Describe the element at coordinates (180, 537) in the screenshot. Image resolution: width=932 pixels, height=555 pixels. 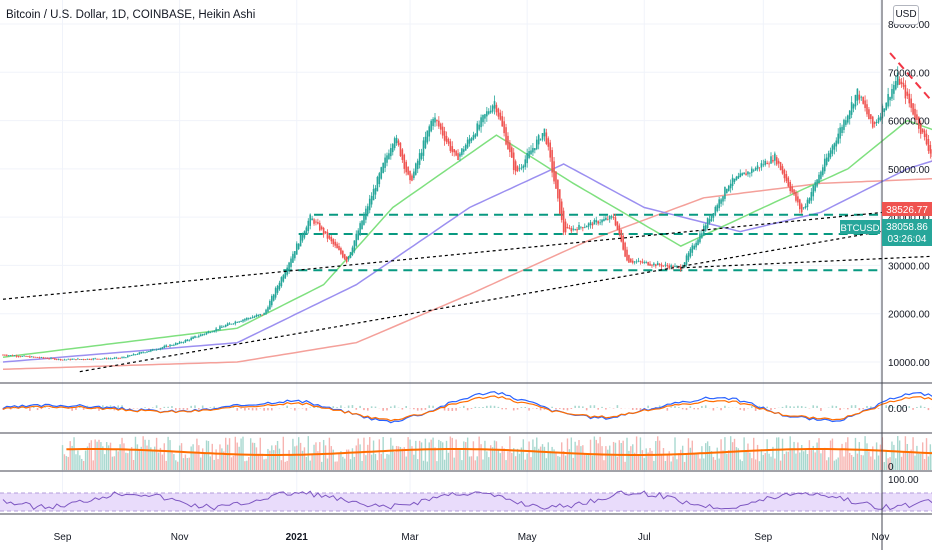
I see `x-tick-label: Nov` at that location.